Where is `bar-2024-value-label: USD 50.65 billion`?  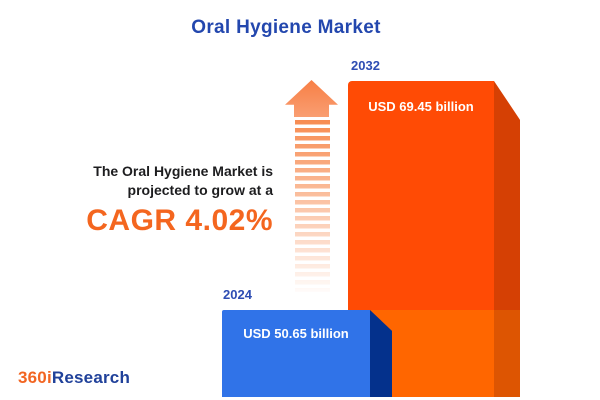 bar-2024-value-label: USD 50.65 billion is located at coordinates (296, 333).